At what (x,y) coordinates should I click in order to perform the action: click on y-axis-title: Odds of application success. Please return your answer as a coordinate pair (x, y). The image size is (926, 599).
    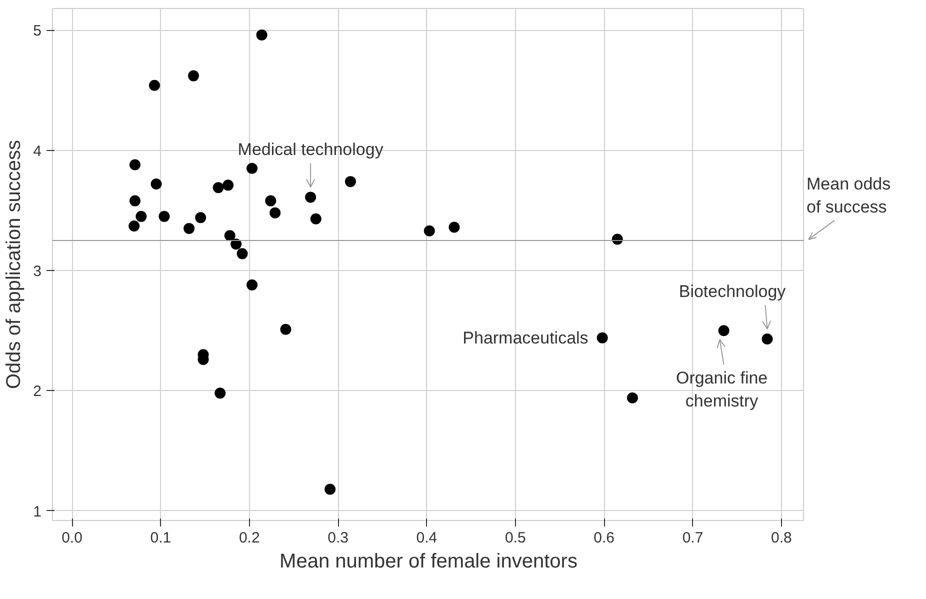
    Looking at the image, I should click on (14, 265).